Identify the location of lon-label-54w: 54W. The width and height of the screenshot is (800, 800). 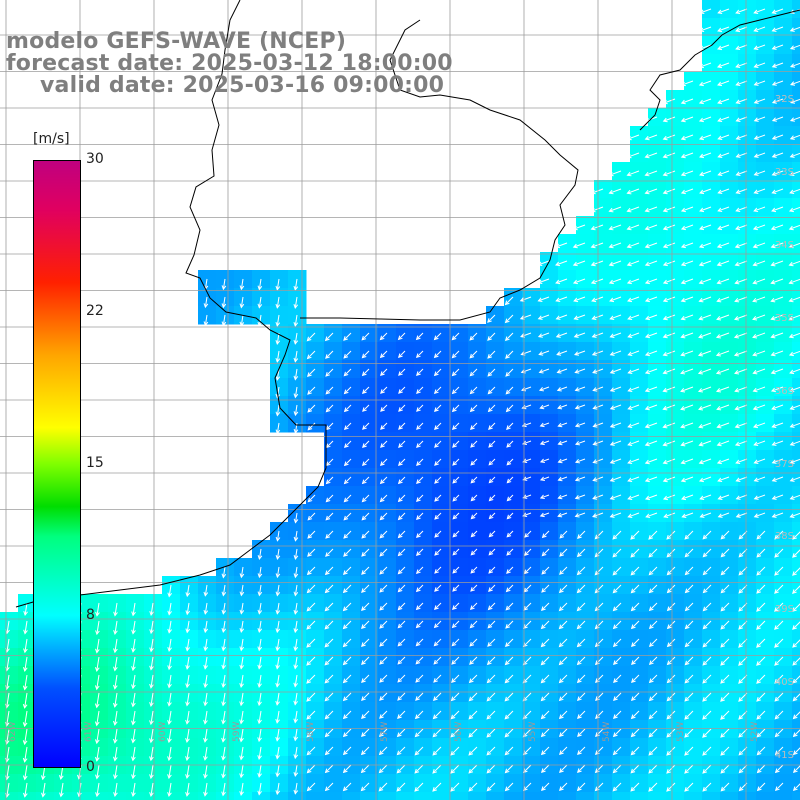
(607, 731).